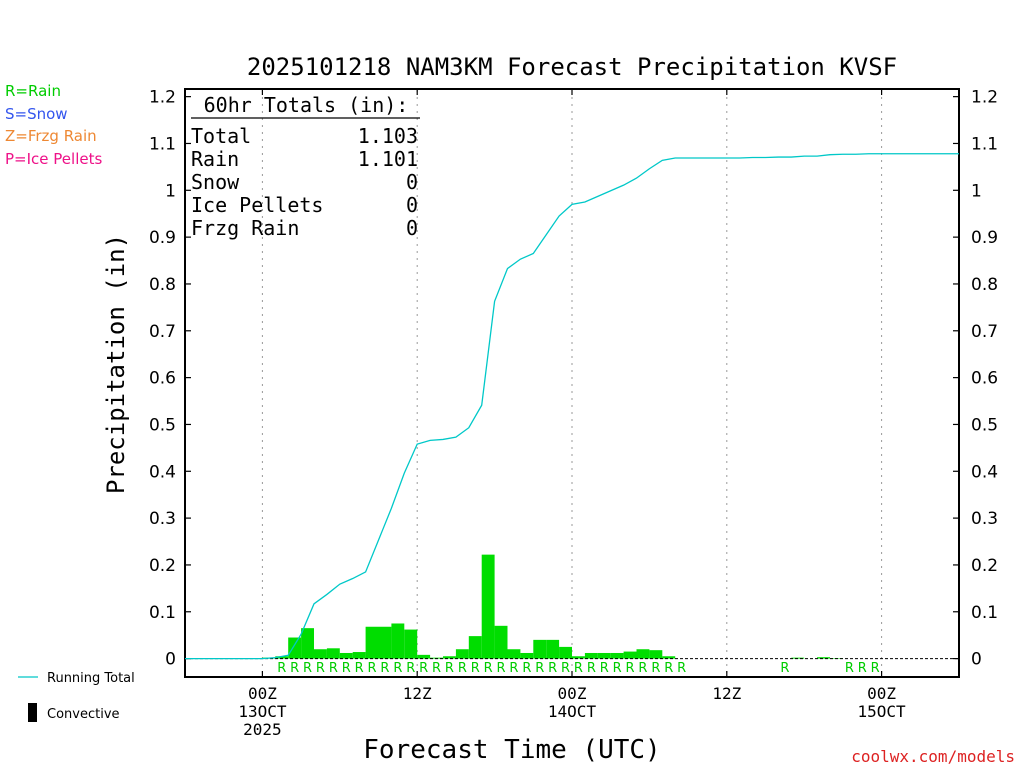 The height and width of the screenshot is (768, 1024). Describe the element at coordinates (552, 606) in the screenshot. I see `hourly-precip-bars` at that location.